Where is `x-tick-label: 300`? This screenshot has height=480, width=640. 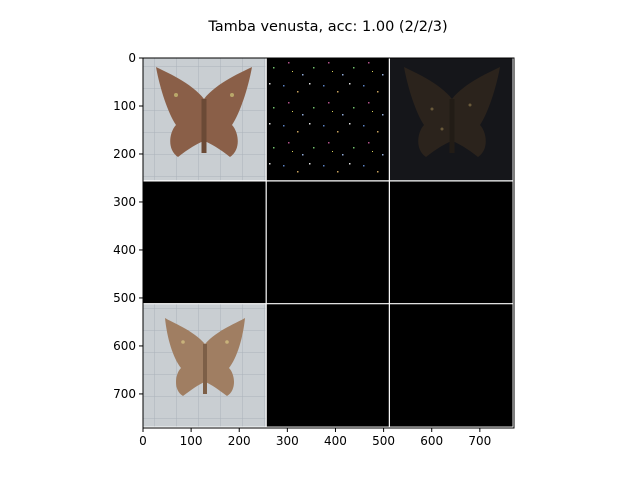
x-tick-label: 300 is located at coordinates (287, 441).